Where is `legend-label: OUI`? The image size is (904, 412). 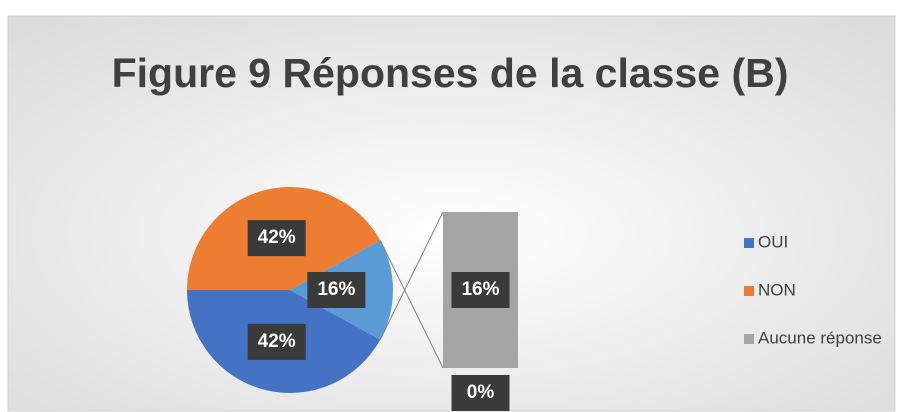
legend-label: OUI is located at coordinates (773, 241).